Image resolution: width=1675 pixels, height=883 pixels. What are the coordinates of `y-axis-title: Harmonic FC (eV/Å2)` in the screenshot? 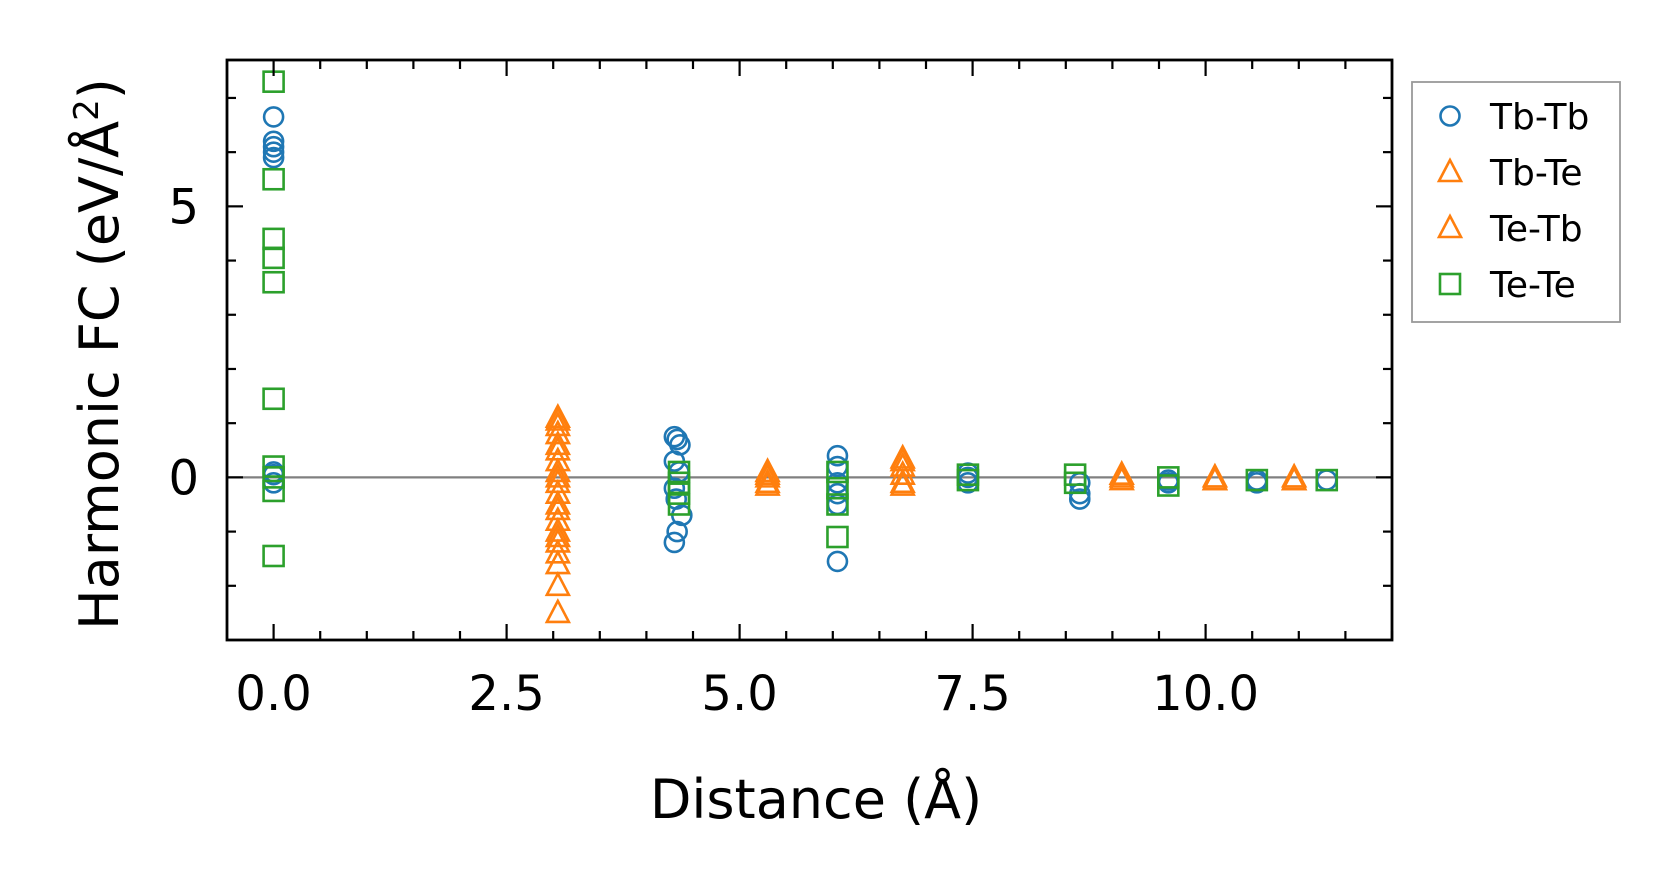 It's located at (99, 354).